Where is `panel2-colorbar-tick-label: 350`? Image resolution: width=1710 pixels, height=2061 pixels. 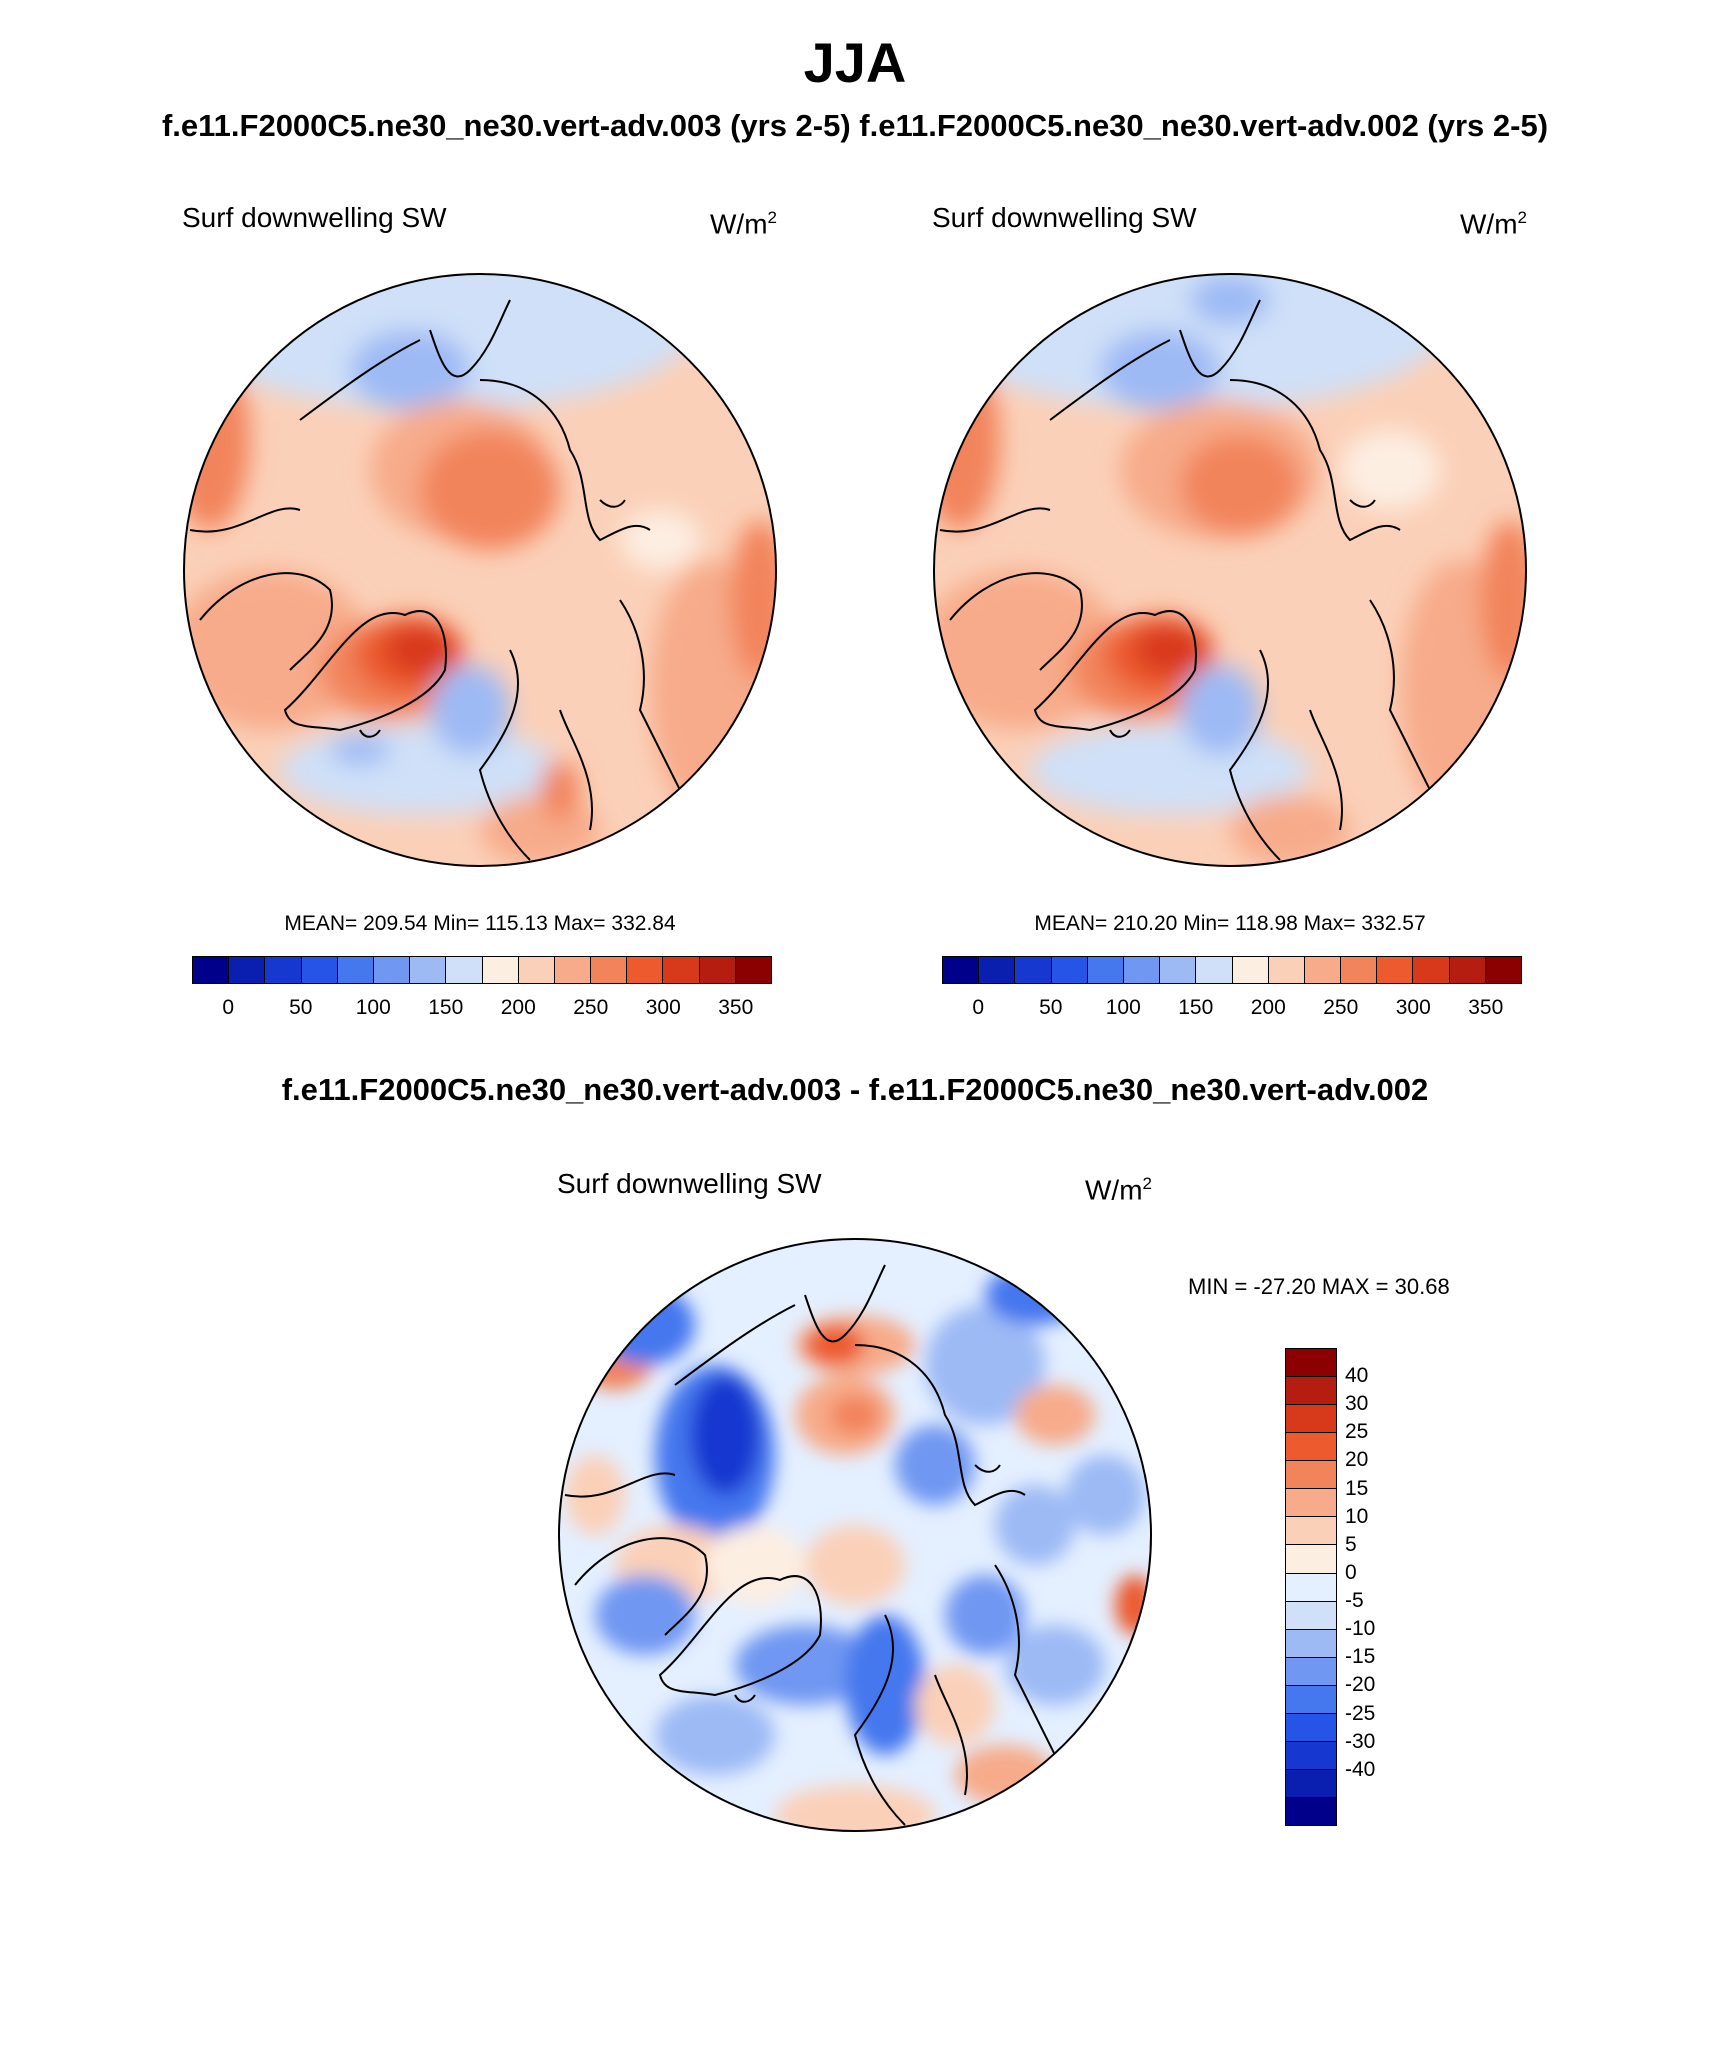 panel2-colorbar-tick-label: 350 is located at coordinates (1486, 1007).